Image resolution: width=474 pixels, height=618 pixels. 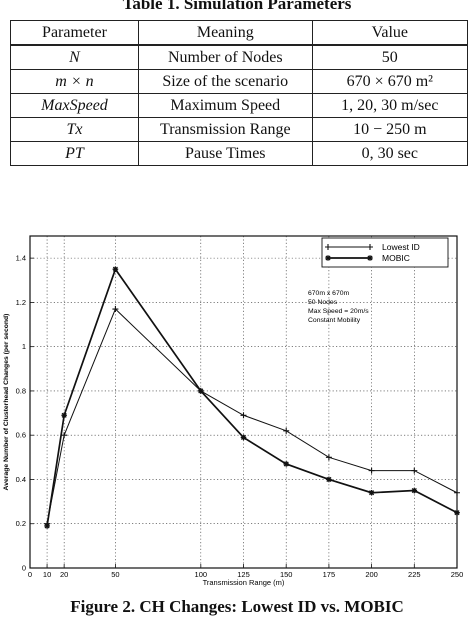 What do you see at coordinates (47, 574) in the screenshot?
I see `x-tick-label: 10` at bounding box center [47, 574].